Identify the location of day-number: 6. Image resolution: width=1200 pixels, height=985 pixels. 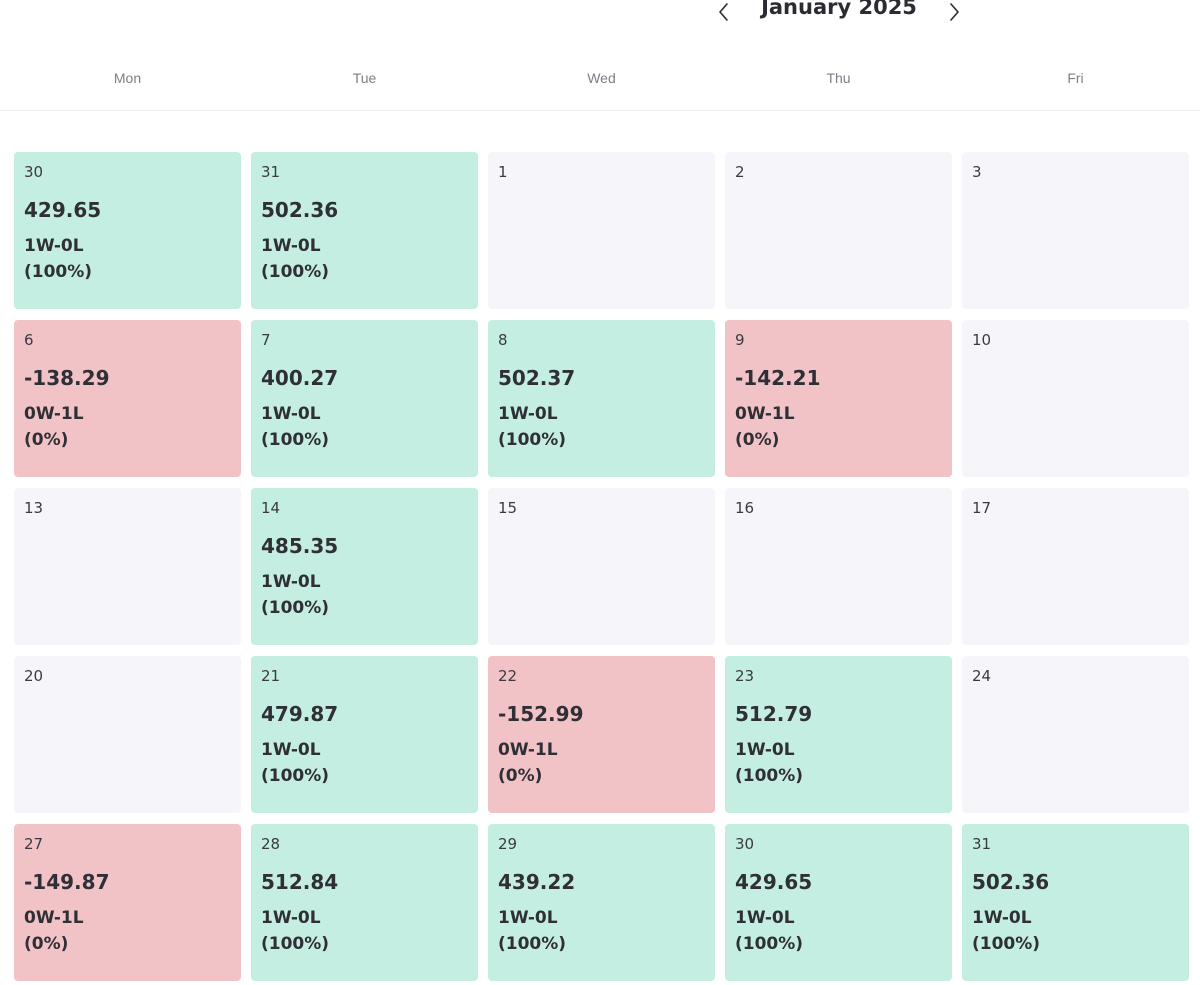
(29, 340).